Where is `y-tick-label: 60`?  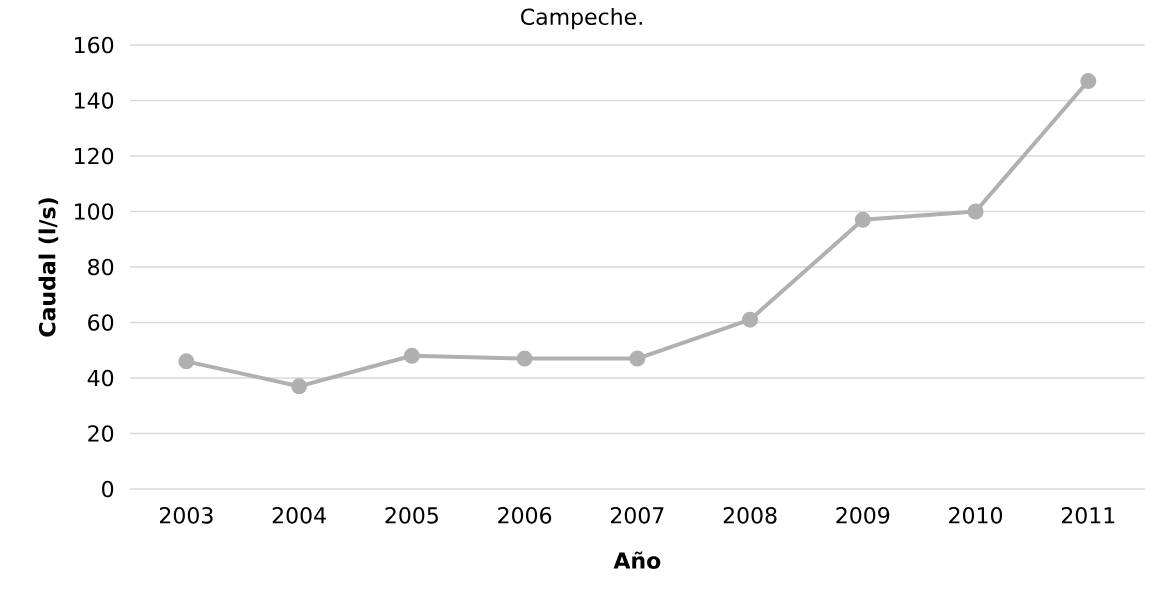
y-tick-label: 60 is located at coordinates (101, 322).